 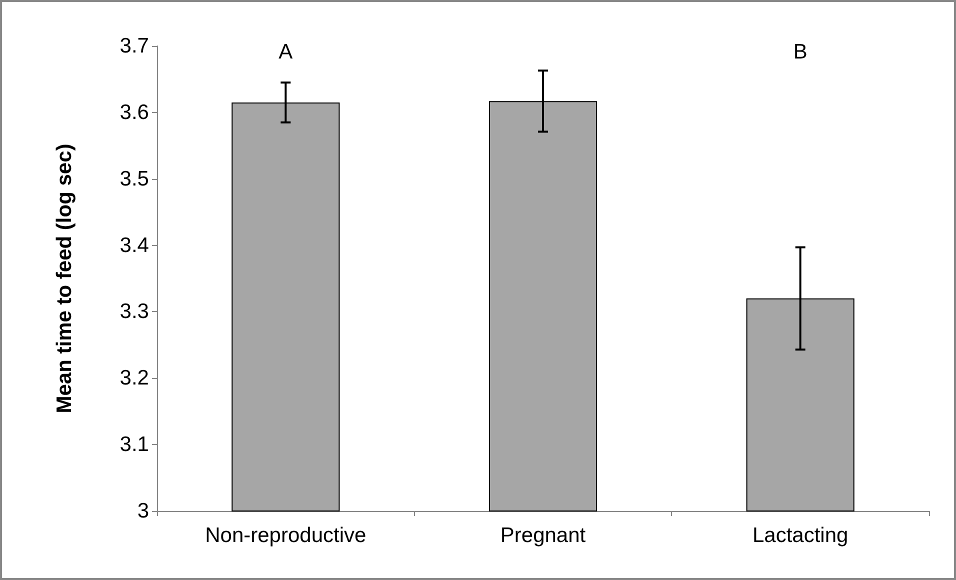 I want to click on x-tick-label: Pregnant, so click(x=543, y=535).